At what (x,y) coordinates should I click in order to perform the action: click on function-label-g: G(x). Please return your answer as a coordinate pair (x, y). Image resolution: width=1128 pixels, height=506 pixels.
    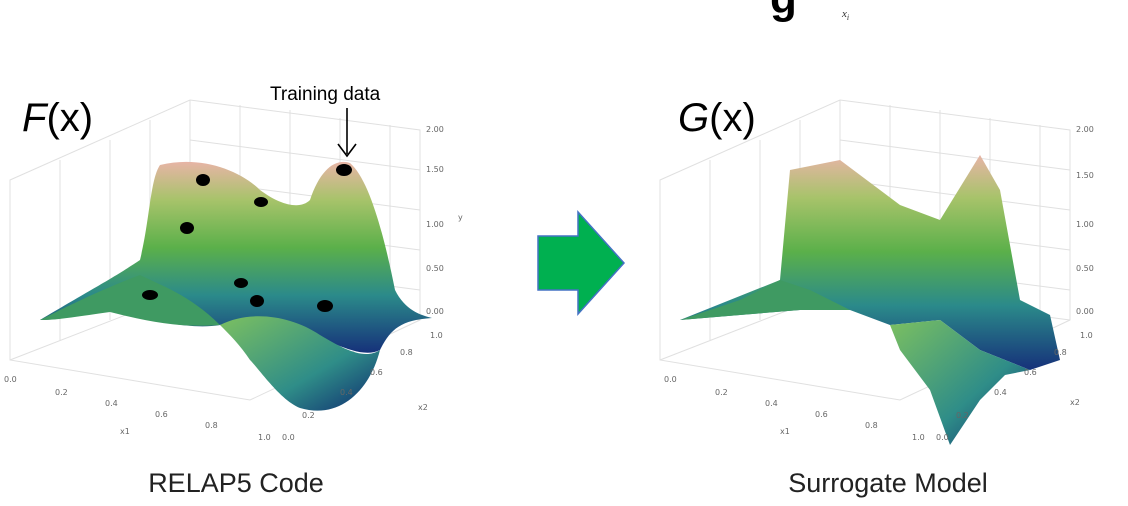
    Looking at the image, I should click on (717, 118).